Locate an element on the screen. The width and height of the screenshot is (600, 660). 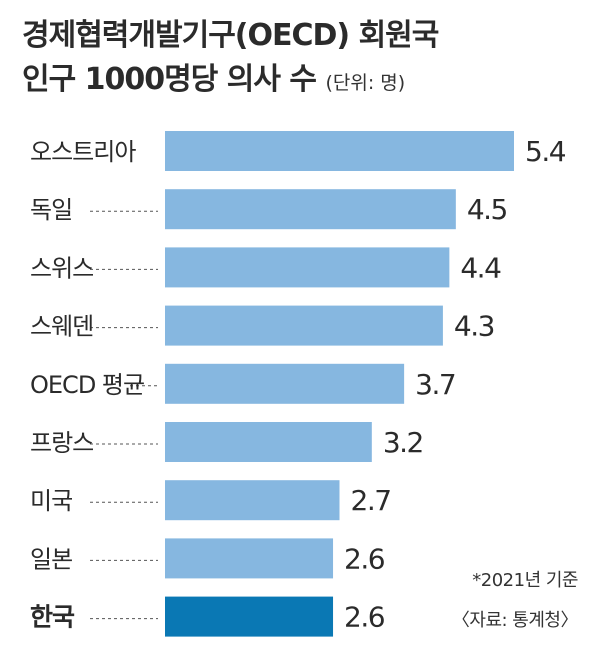
value-label: 2.7 is located at coordinates (371, 500).